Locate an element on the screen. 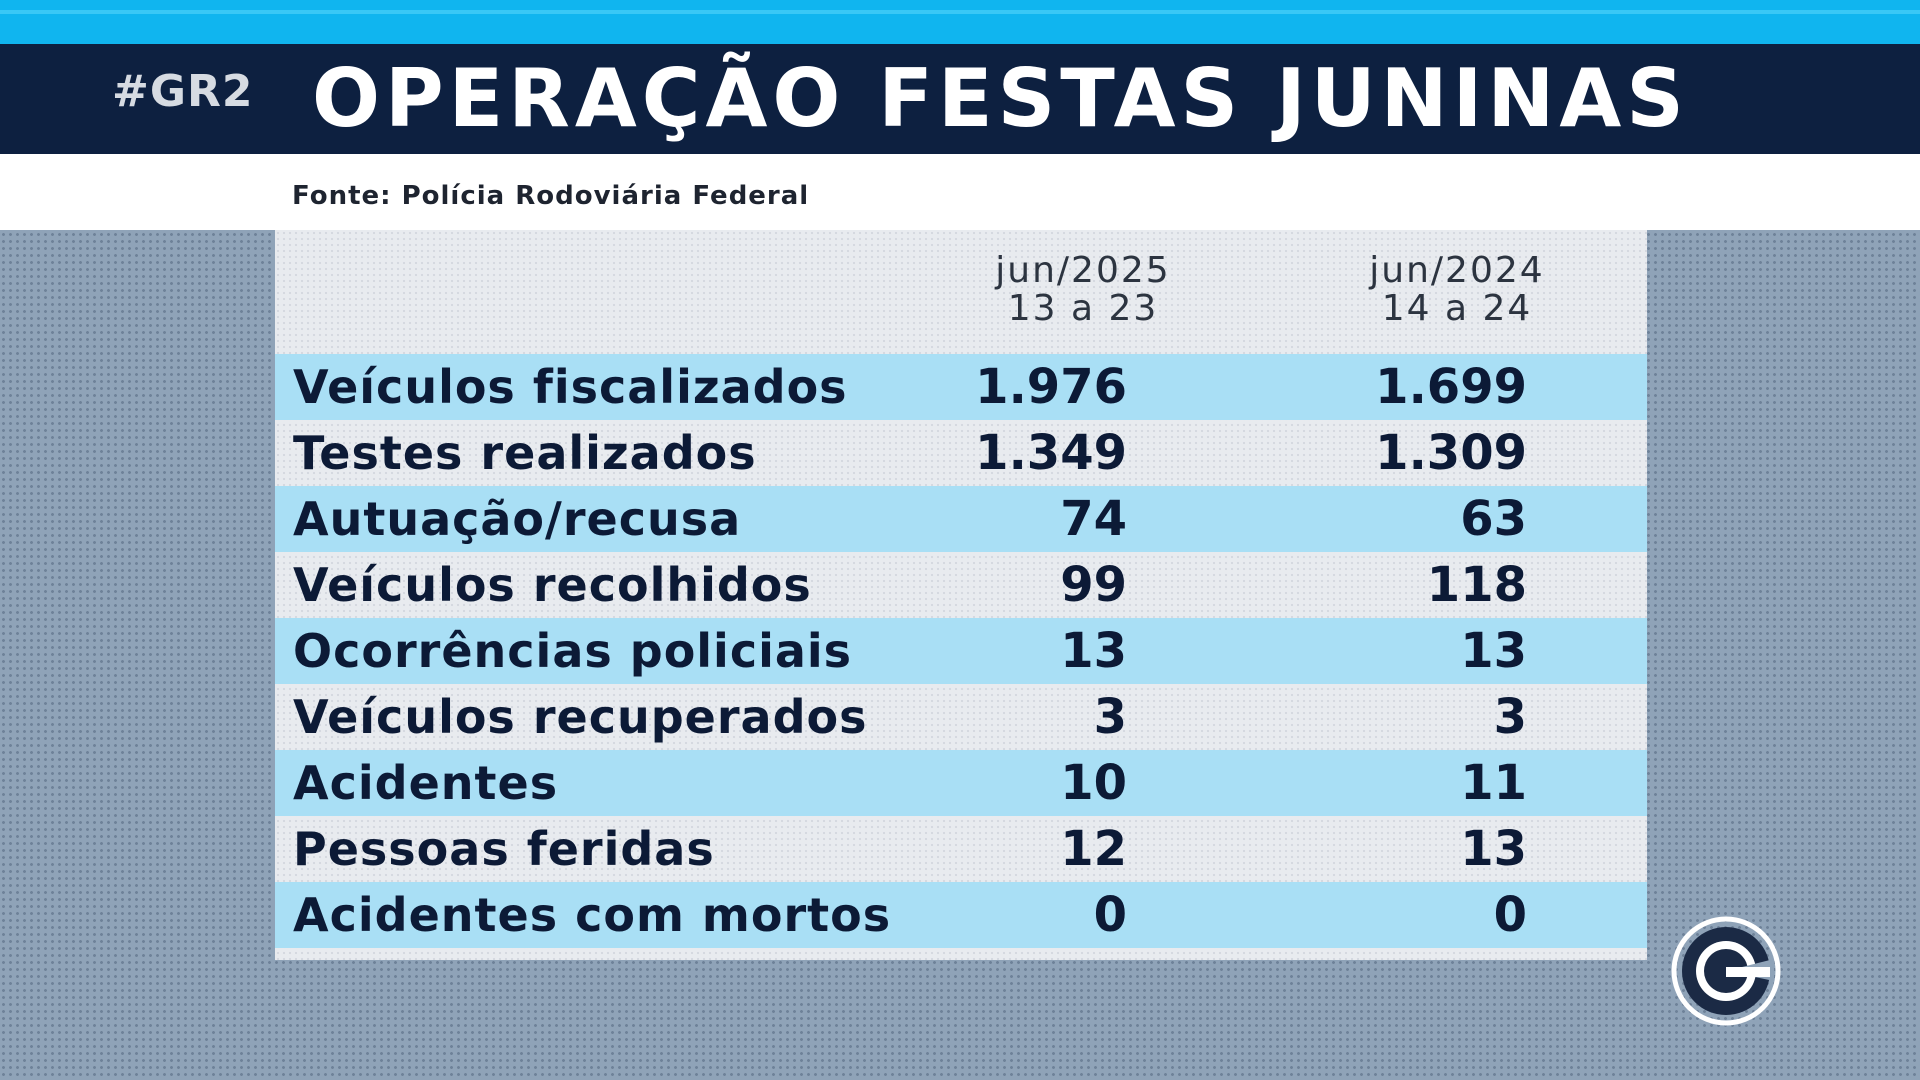 This screenshot has height=1080, width=1920. table-row: Ocorrências policiais 13 13 is located at coordinates (961, 651).